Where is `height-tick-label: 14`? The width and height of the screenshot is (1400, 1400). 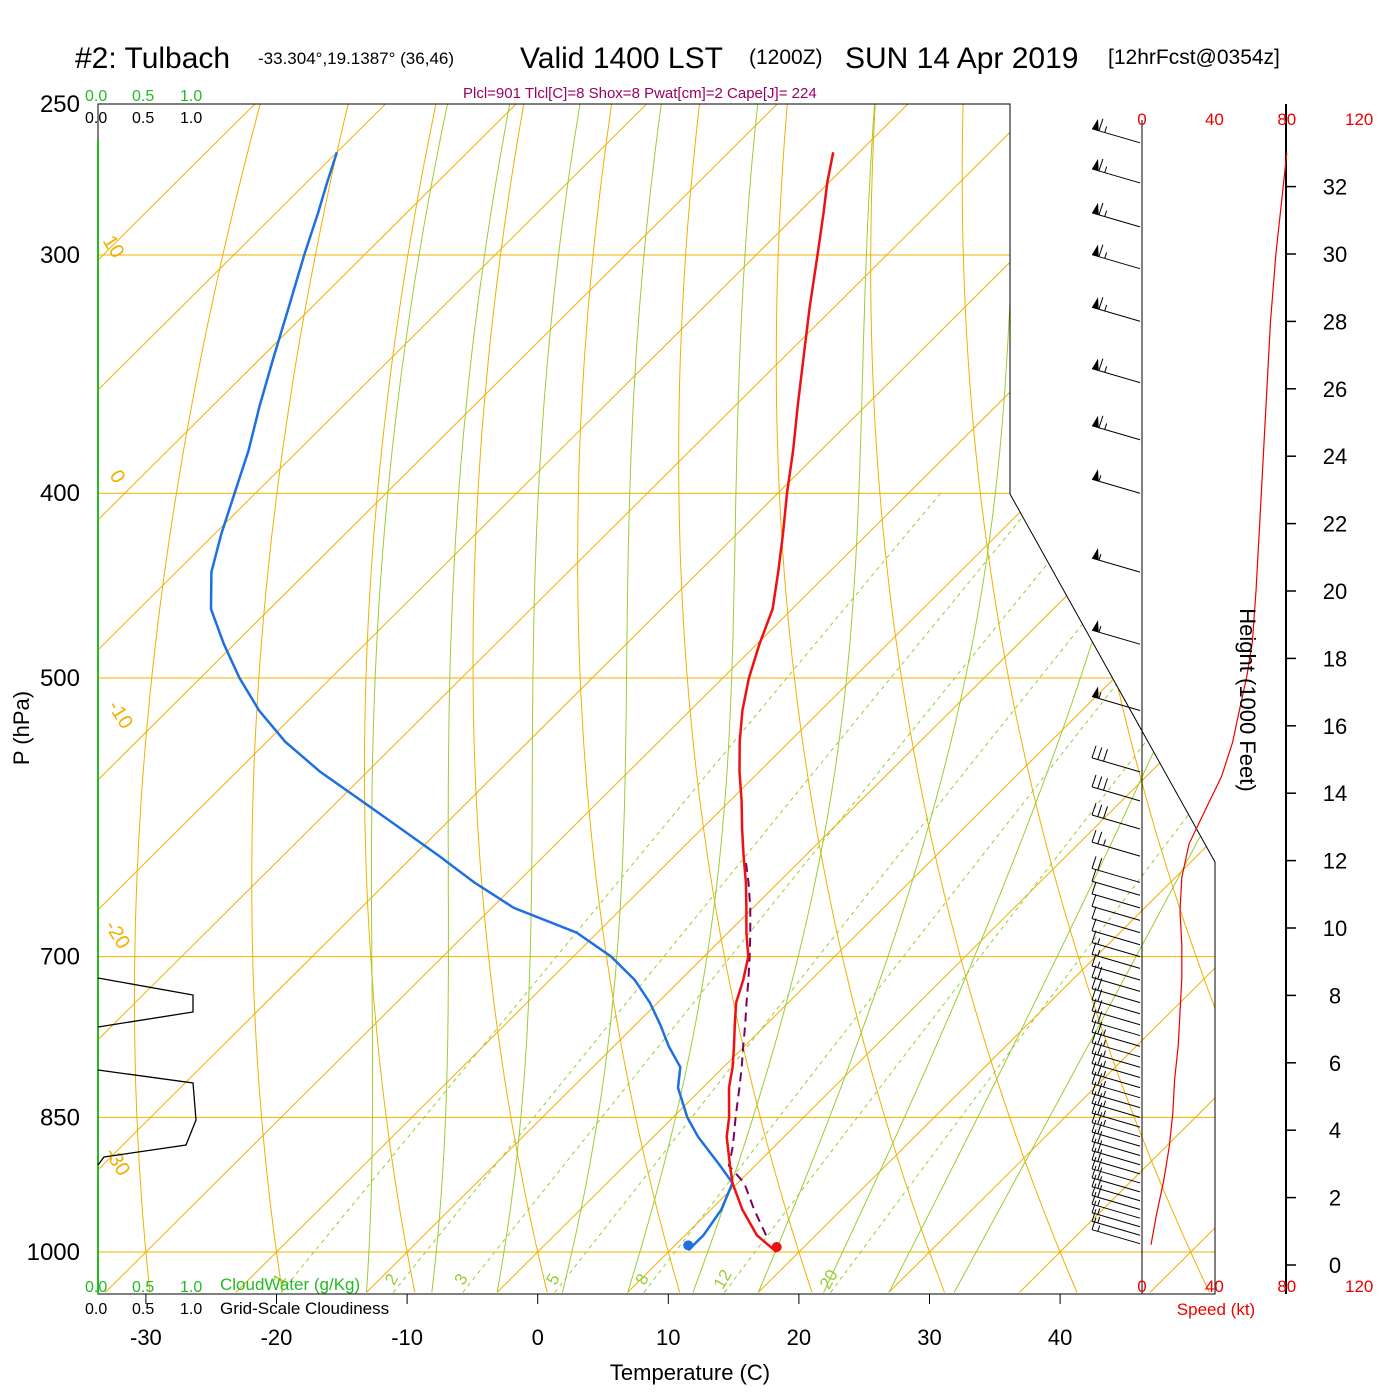
height-tick-label: 14 is located at coordinates (1335, 793).